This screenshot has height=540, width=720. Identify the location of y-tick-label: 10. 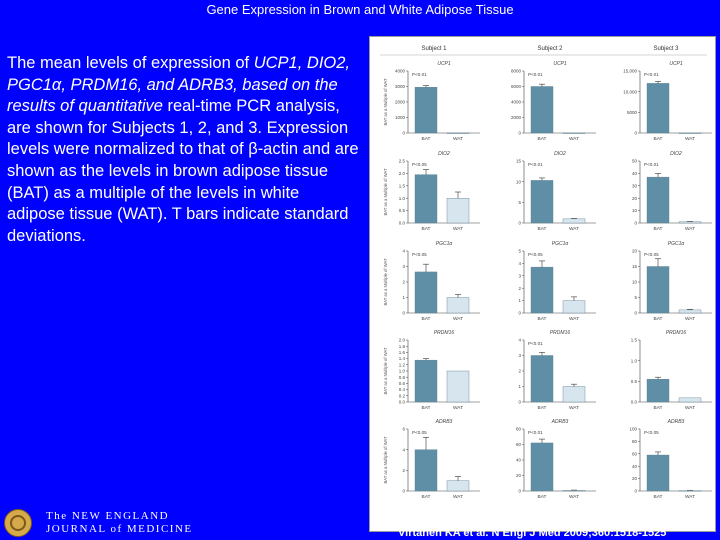
(635, 282).